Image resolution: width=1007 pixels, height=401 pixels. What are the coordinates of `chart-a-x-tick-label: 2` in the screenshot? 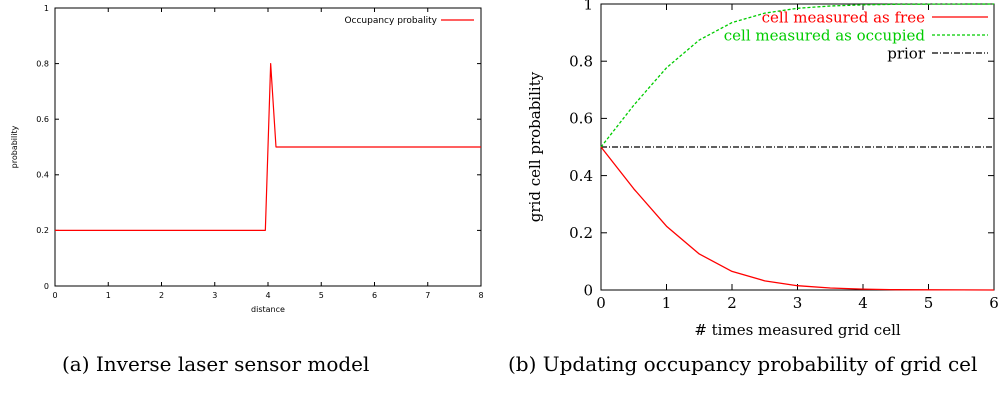 It's located at (161, 295).